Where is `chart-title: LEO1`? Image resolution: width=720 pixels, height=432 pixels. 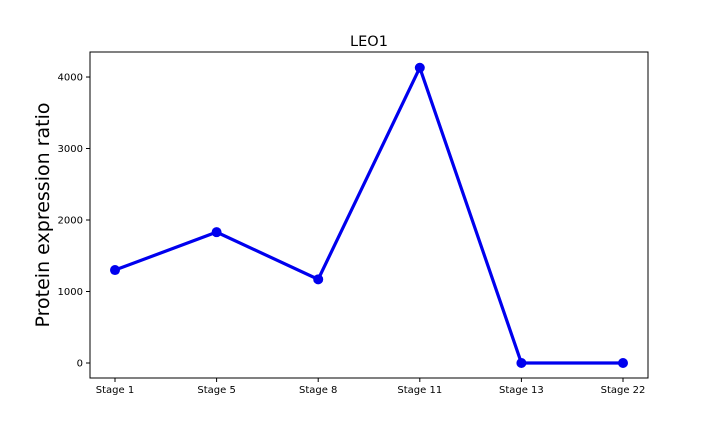 chart-title: LEO1 is located at coordinates (369, 42).